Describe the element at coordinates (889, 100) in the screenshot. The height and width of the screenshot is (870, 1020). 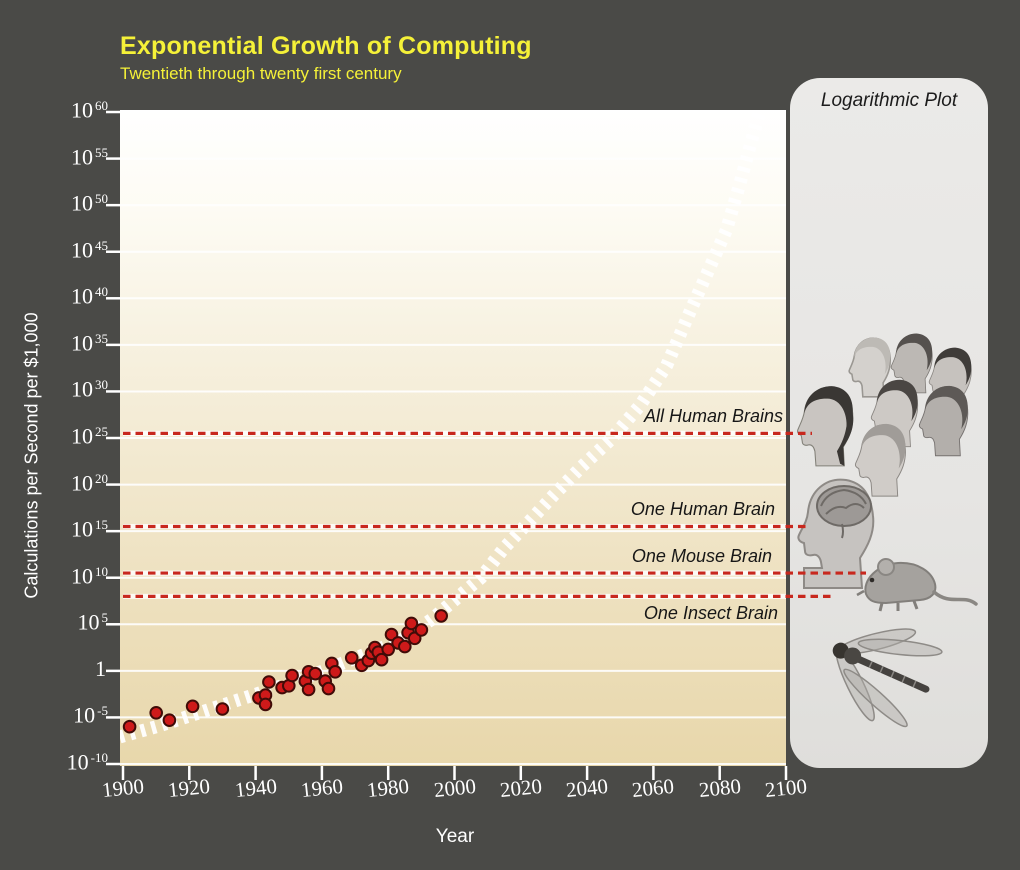
I see `panel-title: Logarithmic Plot` at that location.